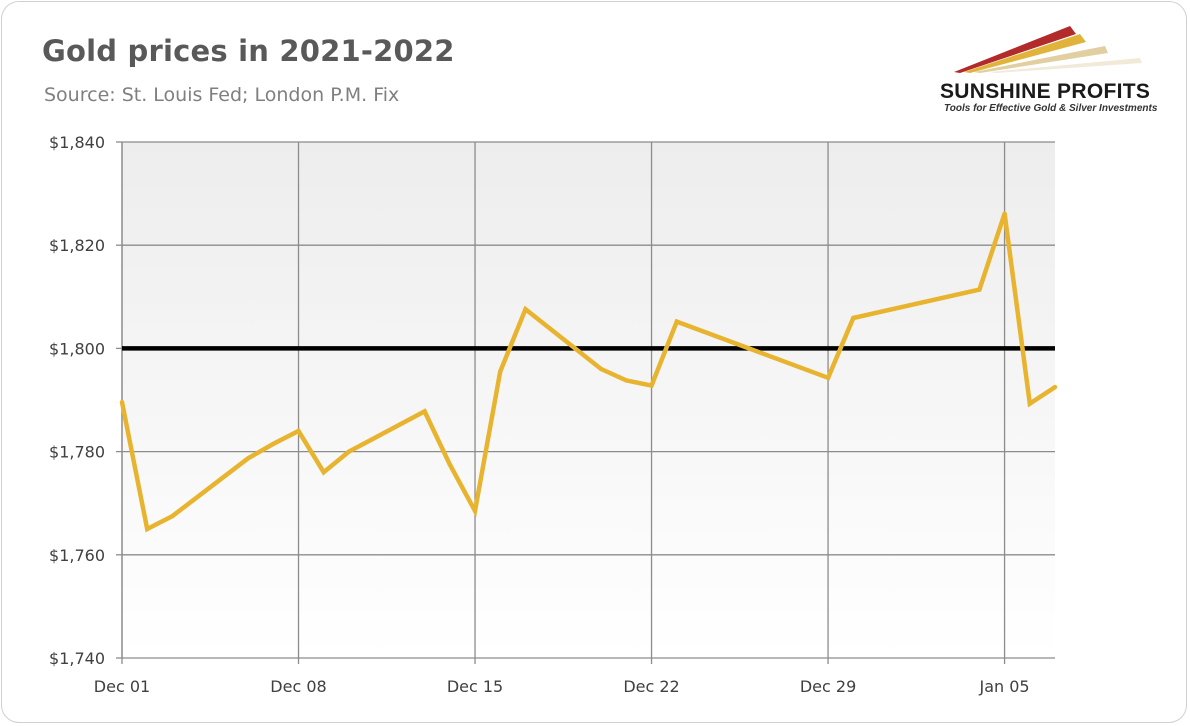  What do you see at coordinates (1045, 91) in the screenshot?
I see `logo-name: SUNSHINE PROFITS` at bounding box center [1045, 91].